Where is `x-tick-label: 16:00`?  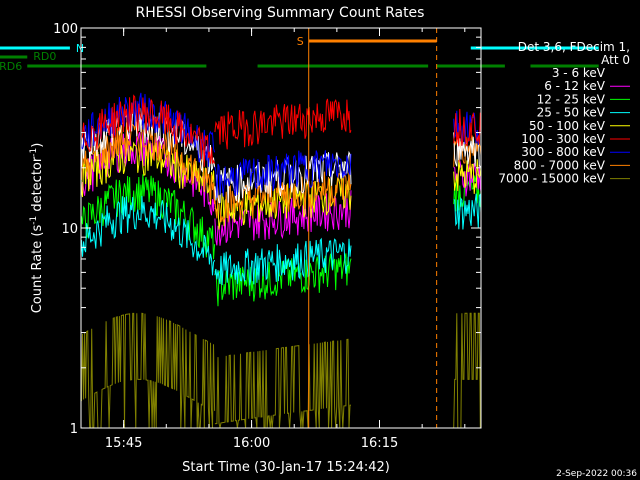 x-tick-label: 16:00 is located at coordinates (251, 443).